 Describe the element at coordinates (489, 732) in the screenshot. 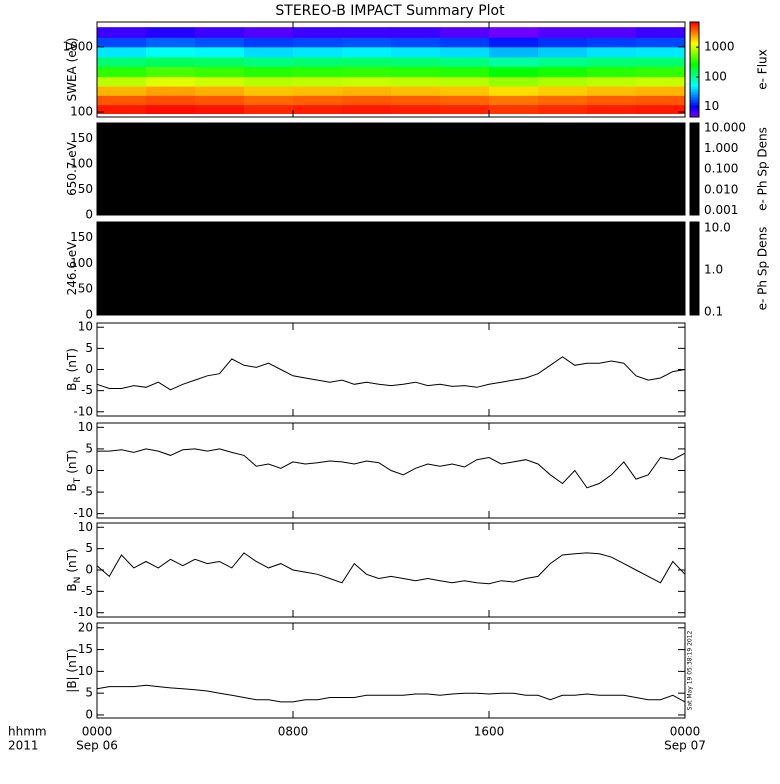

I see `x-tick-label: 1600` at that location.